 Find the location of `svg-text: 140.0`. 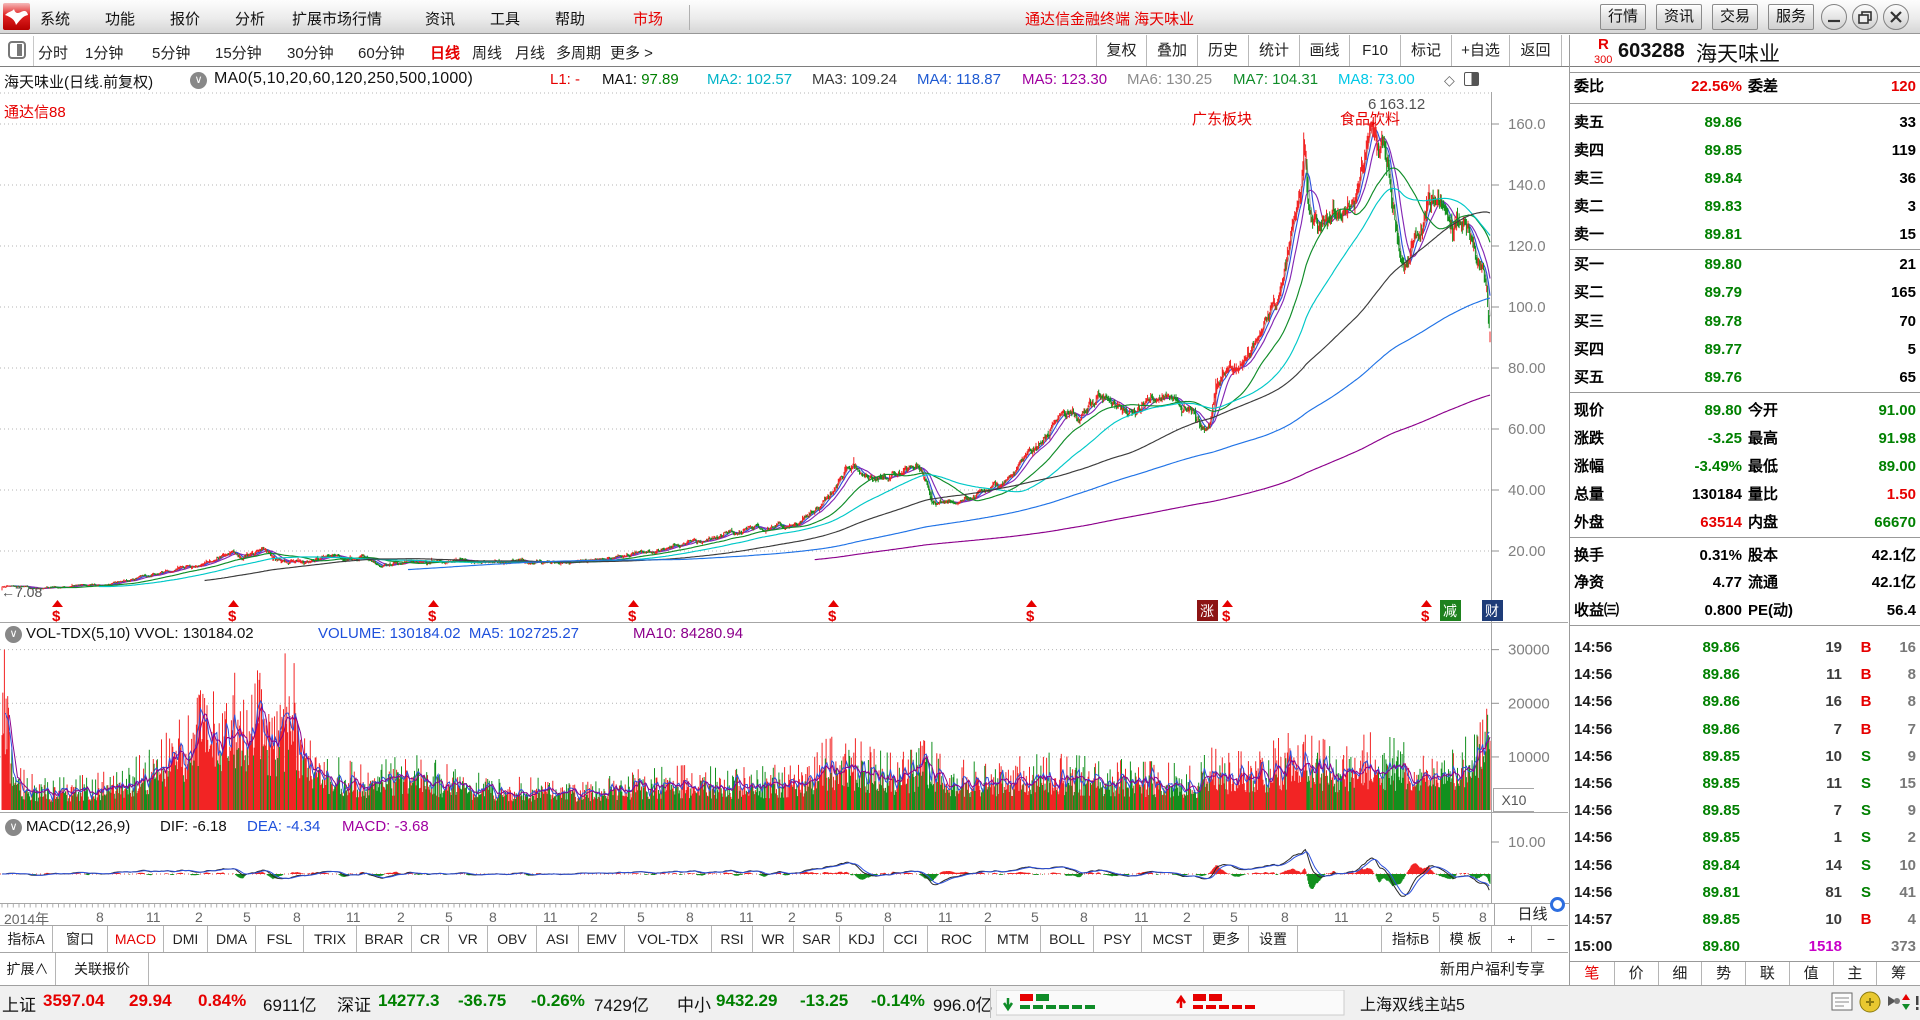

svg-text: 140.0 is located at coordinates (1527, 185).